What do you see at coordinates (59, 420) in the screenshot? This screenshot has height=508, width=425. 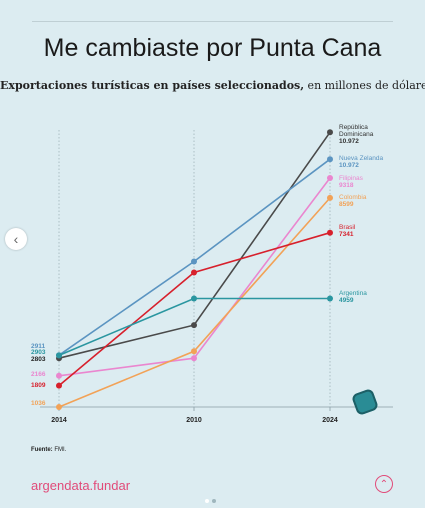 I see `x-tick-label: 2014` at bounding box center [59, 420].